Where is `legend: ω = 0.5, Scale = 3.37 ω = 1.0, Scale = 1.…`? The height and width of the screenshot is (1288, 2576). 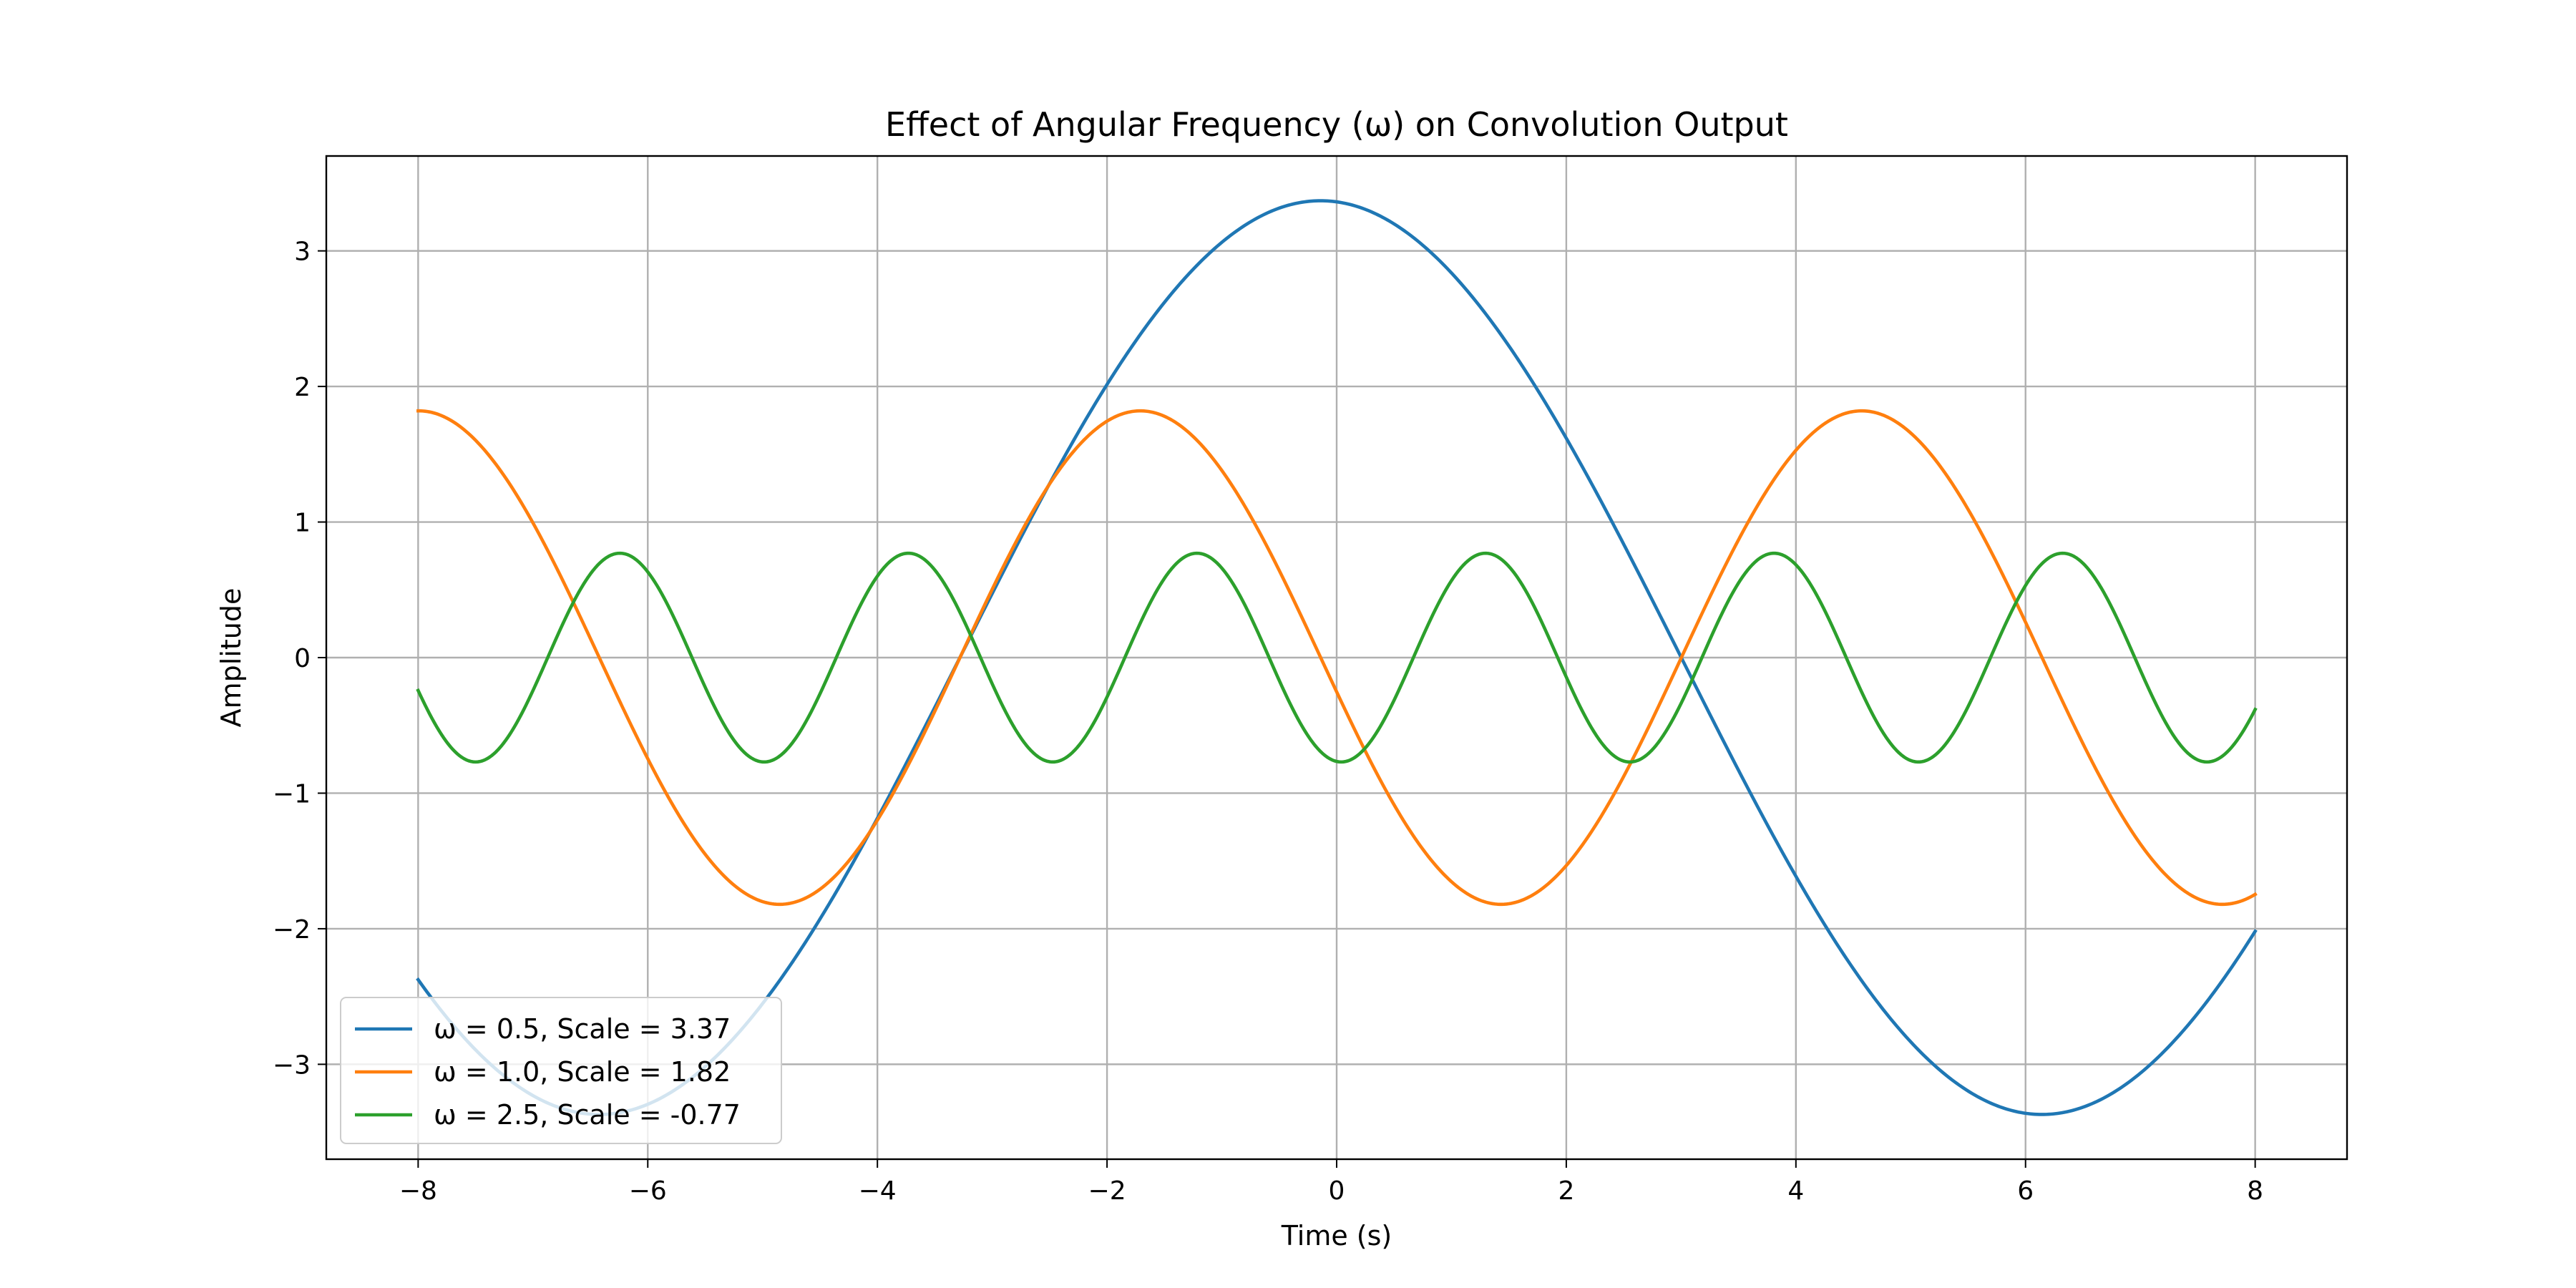
legend: ω = 0.5, Scale = 3.37 ω = 1.0, Scale = 1.… is located at coordinates (561, 1070).